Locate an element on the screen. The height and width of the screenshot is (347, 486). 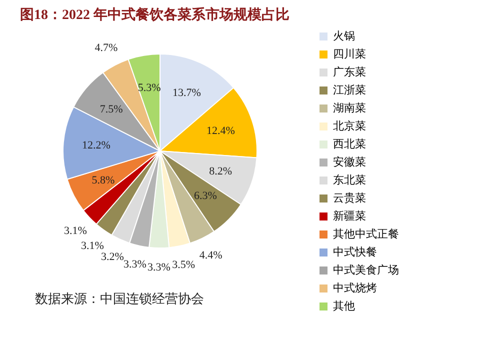
legend-label: 新疆菜 is located at coordinates (349, 216).